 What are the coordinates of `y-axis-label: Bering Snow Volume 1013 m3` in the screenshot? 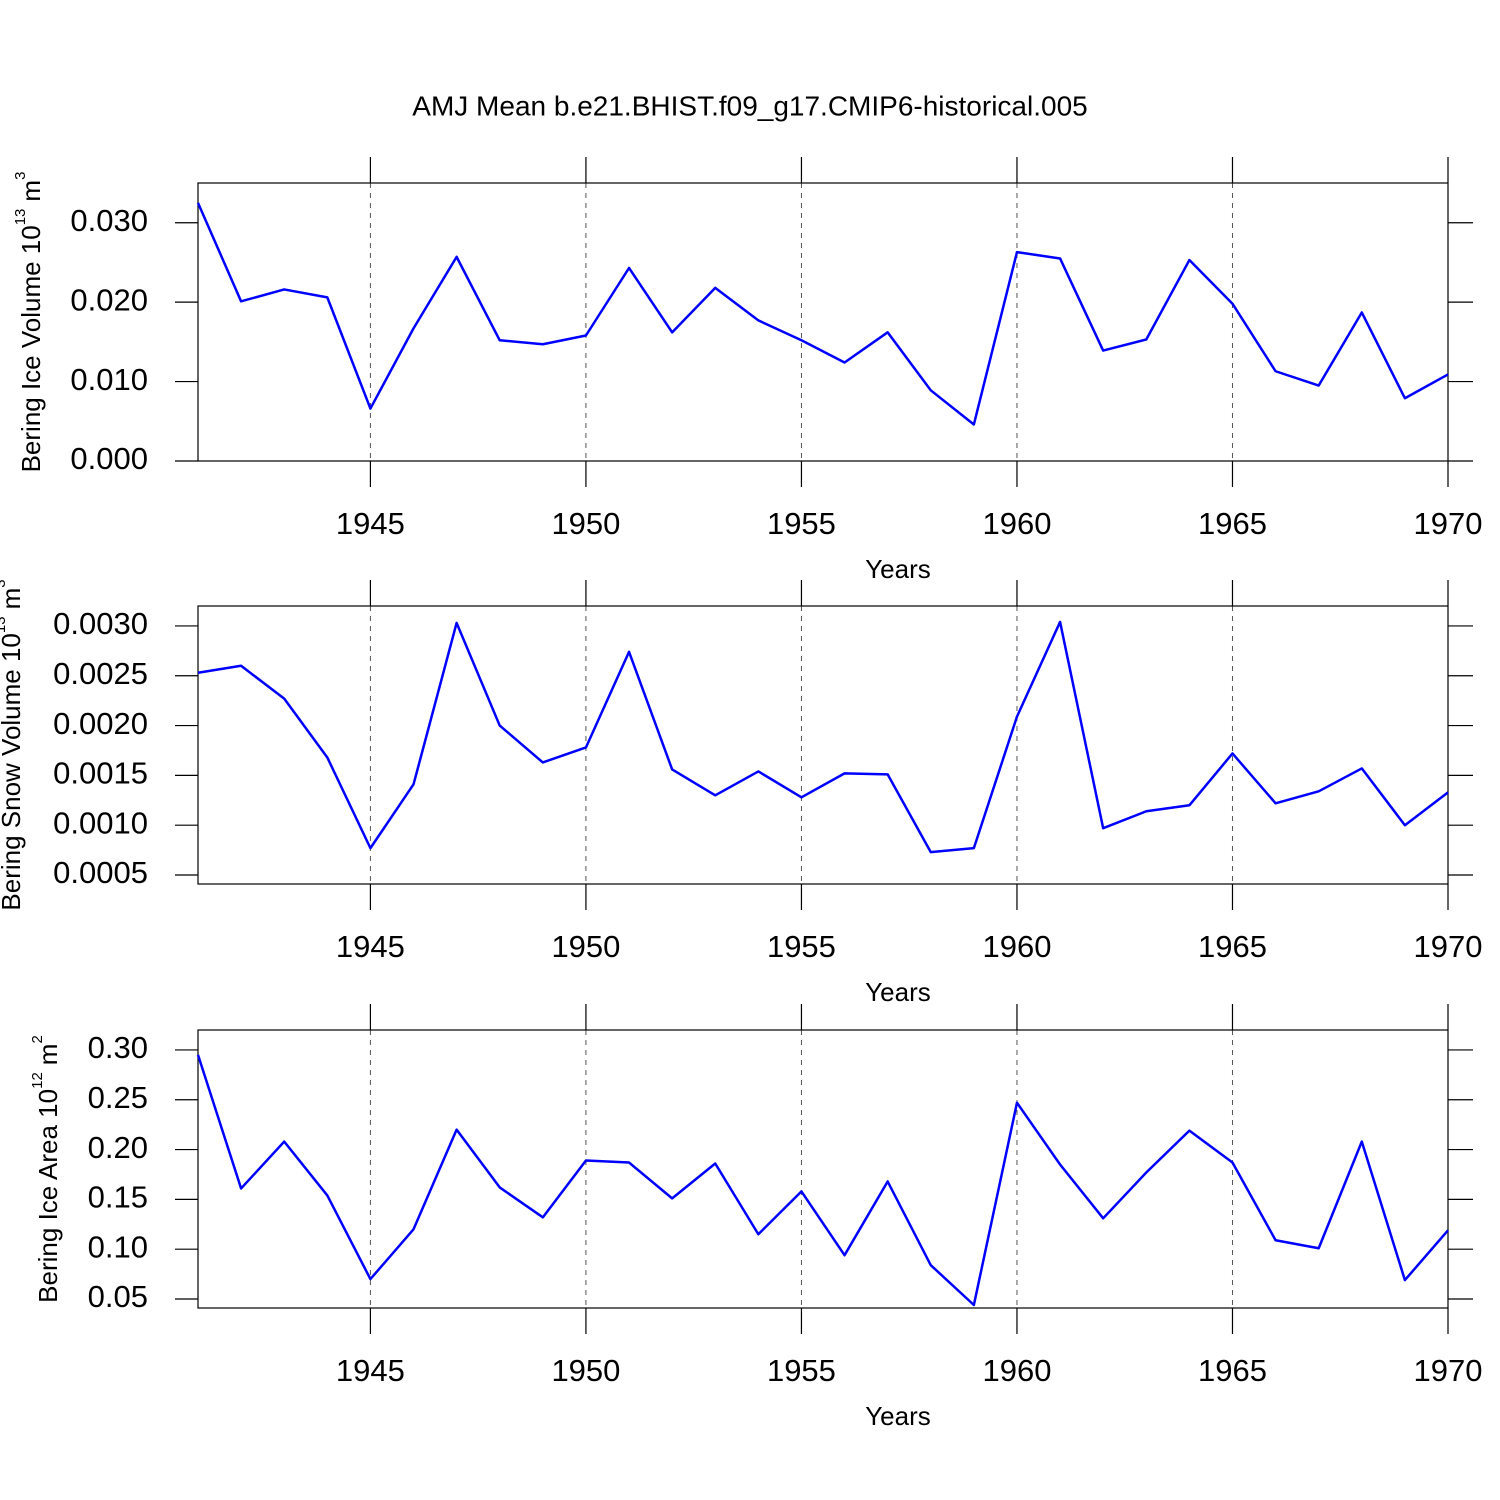 It's located at (13, 744).